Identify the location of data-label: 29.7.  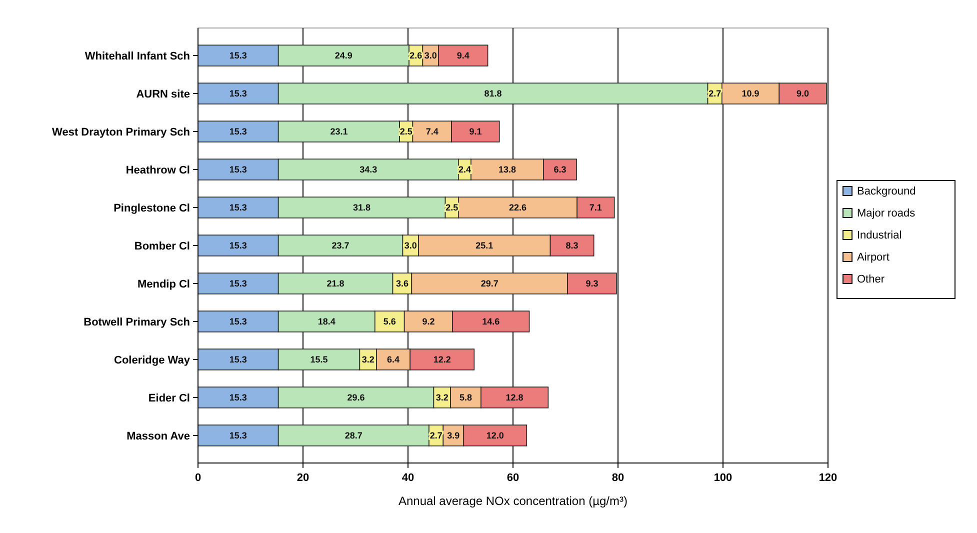
(489, 283).